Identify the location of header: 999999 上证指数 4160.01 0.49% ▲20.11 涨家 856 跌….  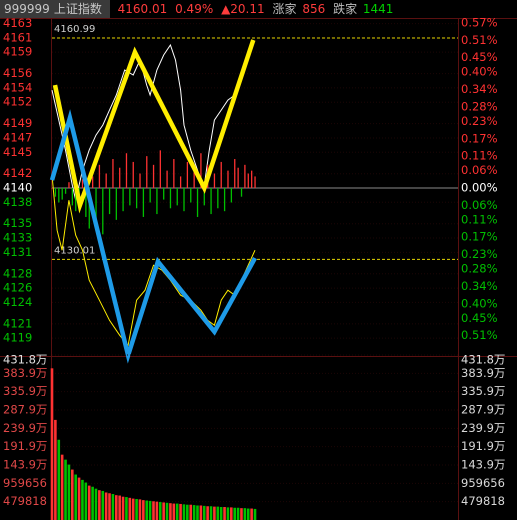
(258, 9).